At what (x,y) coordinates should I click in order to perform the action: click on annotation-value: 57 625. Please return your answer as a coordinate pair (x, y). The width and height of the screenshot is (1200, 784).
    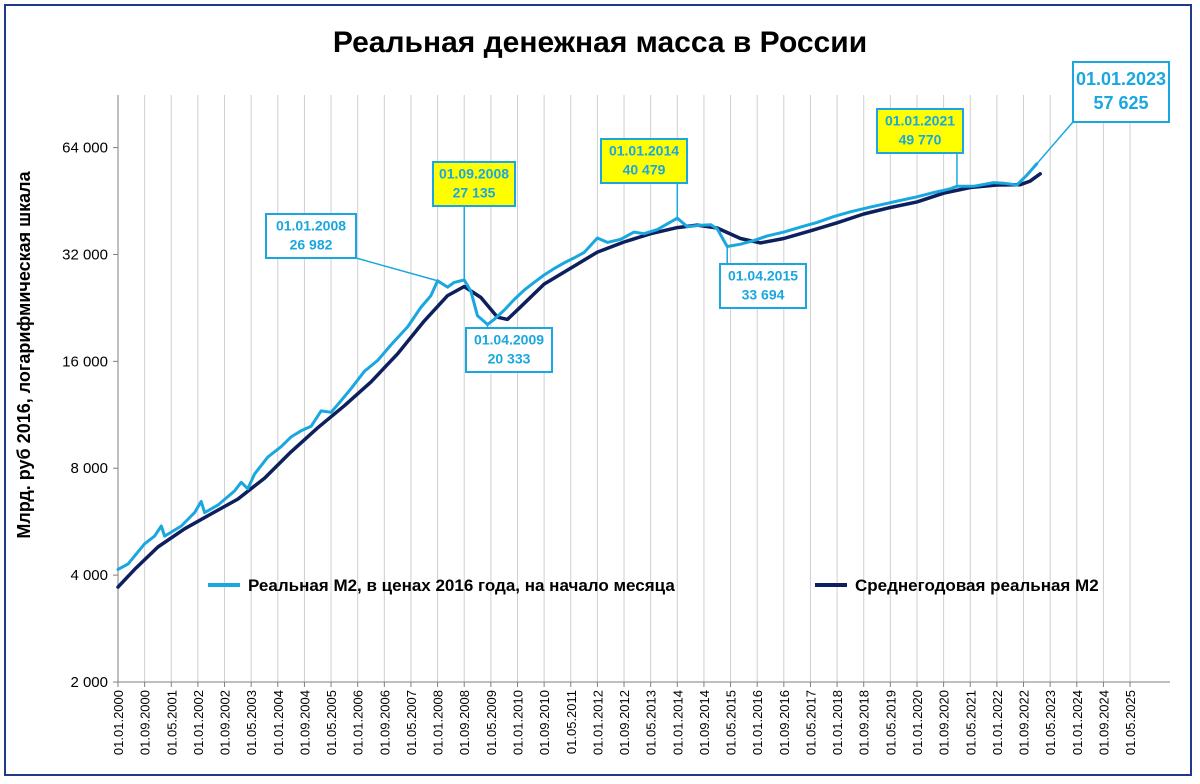
    Looking at the image, I should click on (1120, 103).